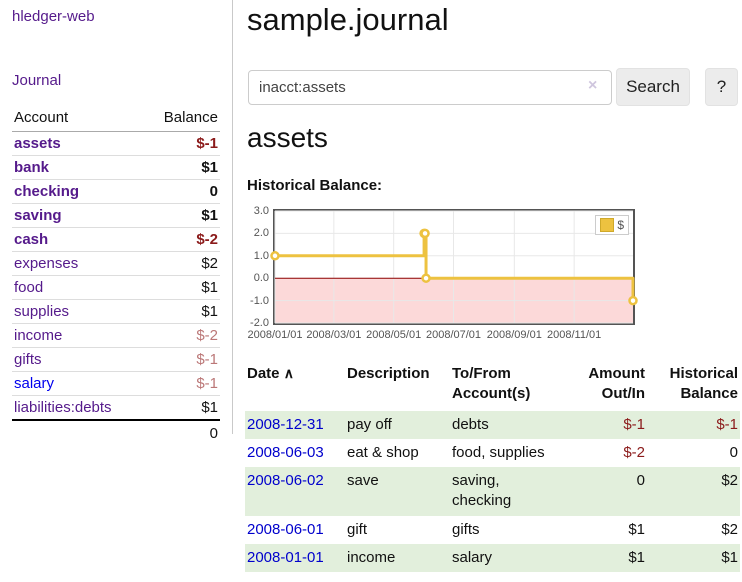 The width and height of the screenshot is (742, 582). I want to click on transaction-amount: 0, so click(640, 480).